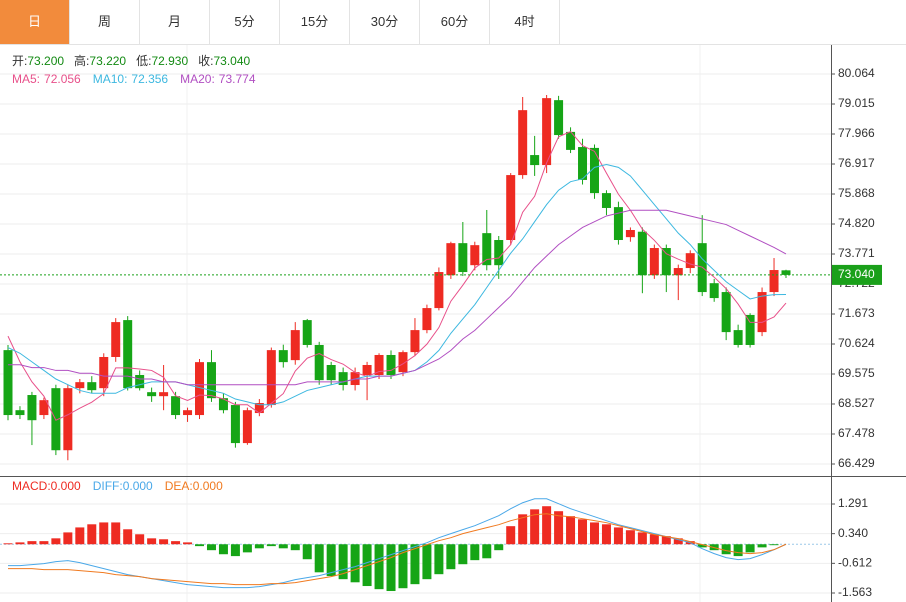 Image resolution: width=906 pixels, height=602 pixels. I want to click on y-tick-label: 70.624, so click(856, 343).